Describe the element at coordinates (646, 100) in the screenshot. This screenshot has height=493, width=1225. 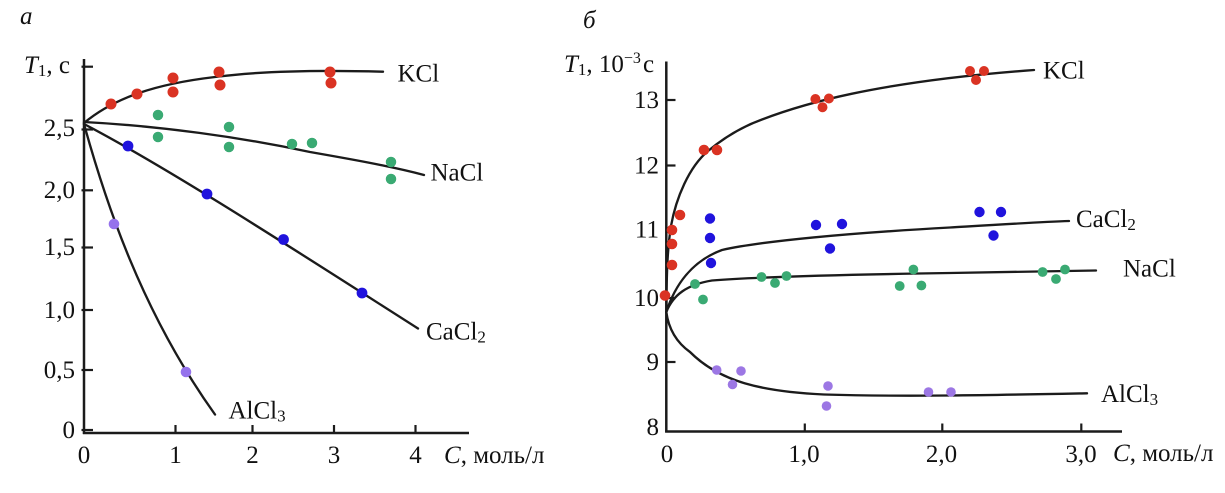
I see `svg-text: 13` at that location.